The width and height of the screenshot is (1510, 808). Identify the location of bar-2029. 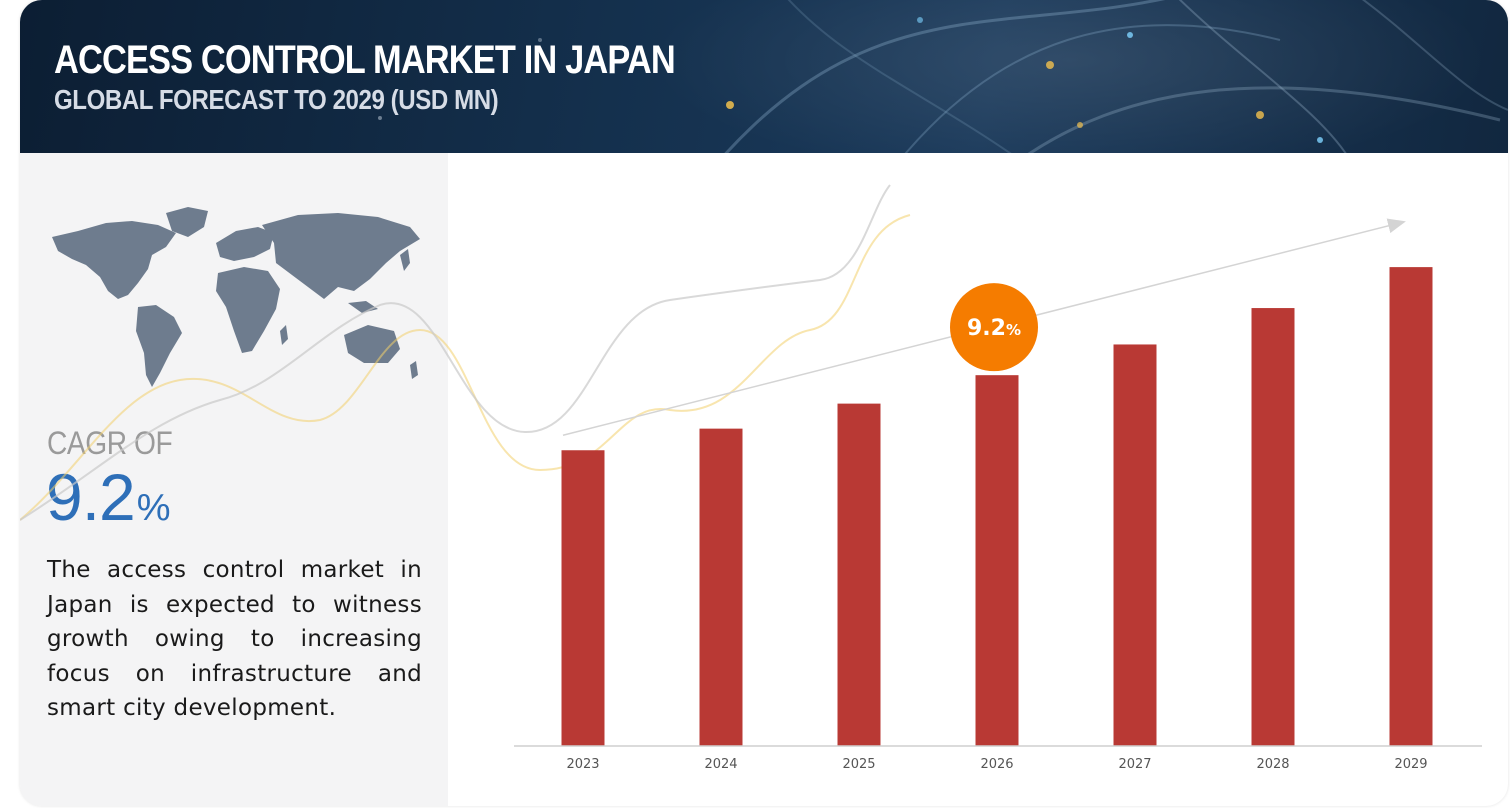
(1411, 506).